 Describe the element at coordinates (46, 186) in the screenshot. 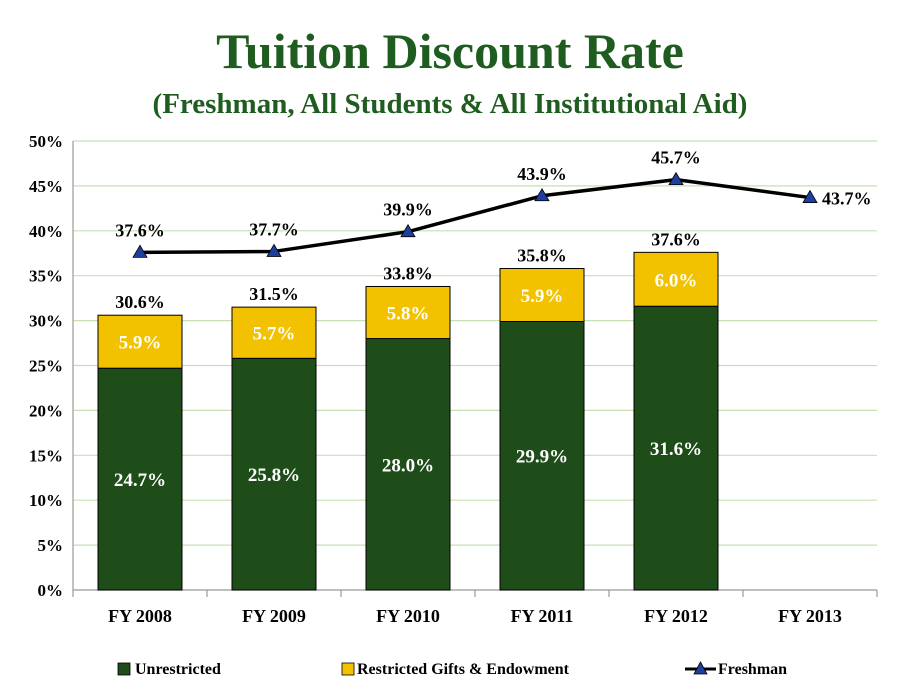

I see `y-tick-label: 45%` at that location.